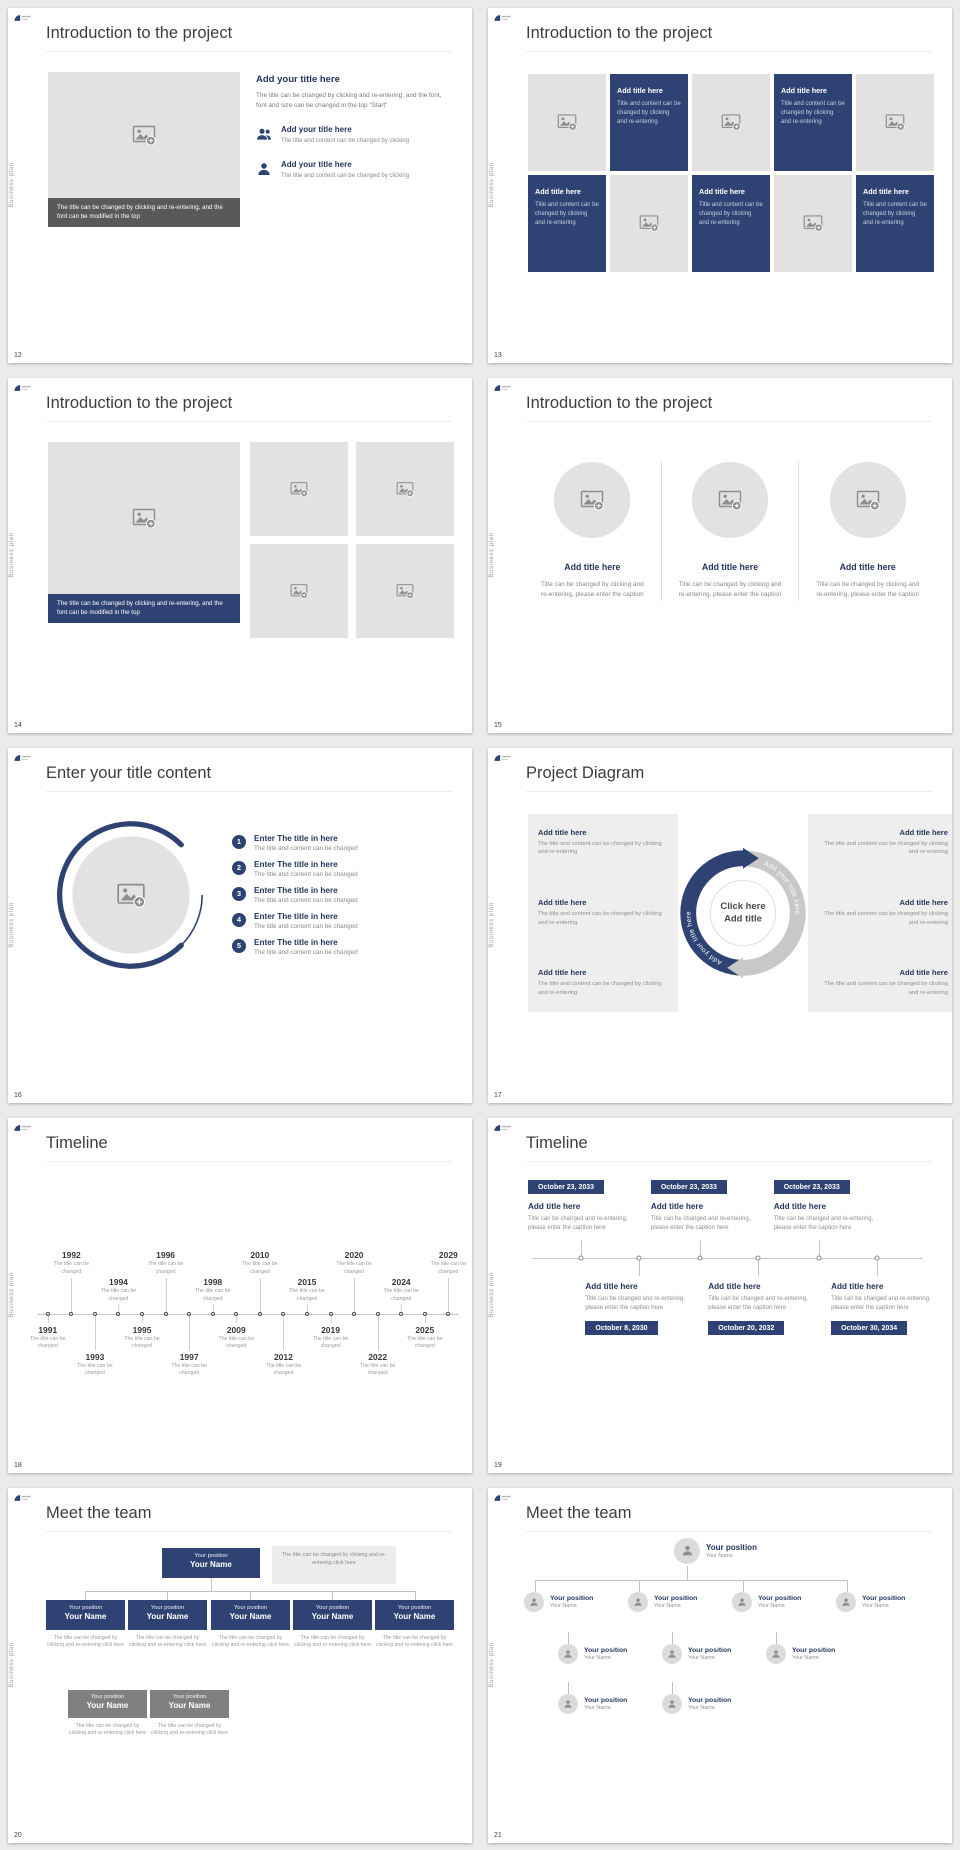 This screenshot has height=1850, width=960. What do you see at coordinates (236, 1314) in the screenshot?
I see `timeline-point: 2009 The title can be changed` at bounding box center [236, 1314].